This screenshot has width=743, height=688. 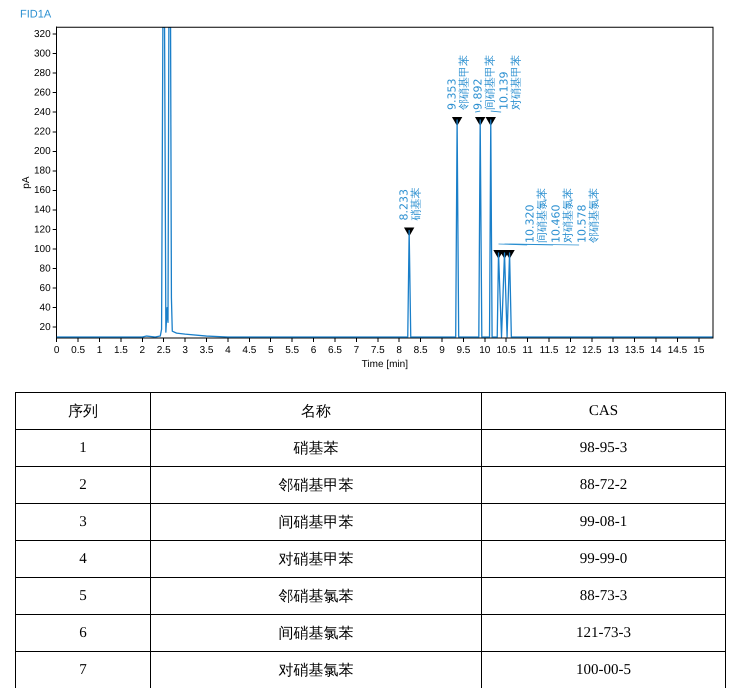 I want to click on x-tick-label: 8.5, so click(x=421, y=350).